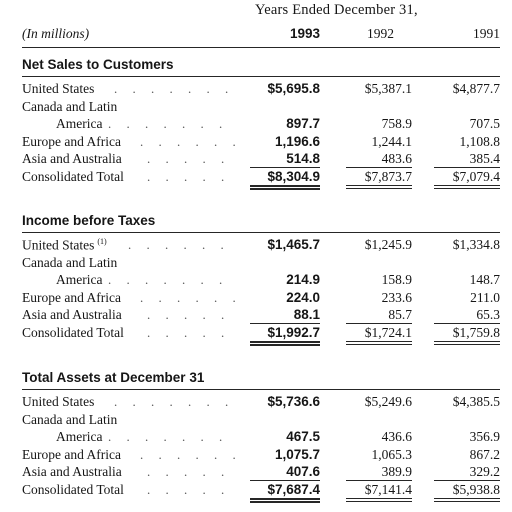 The width and height of the screenshot is (512, 512). Describe the element at coordinates (400, 314) in the screenshot. I see `value-1992: 85.7` at that location.